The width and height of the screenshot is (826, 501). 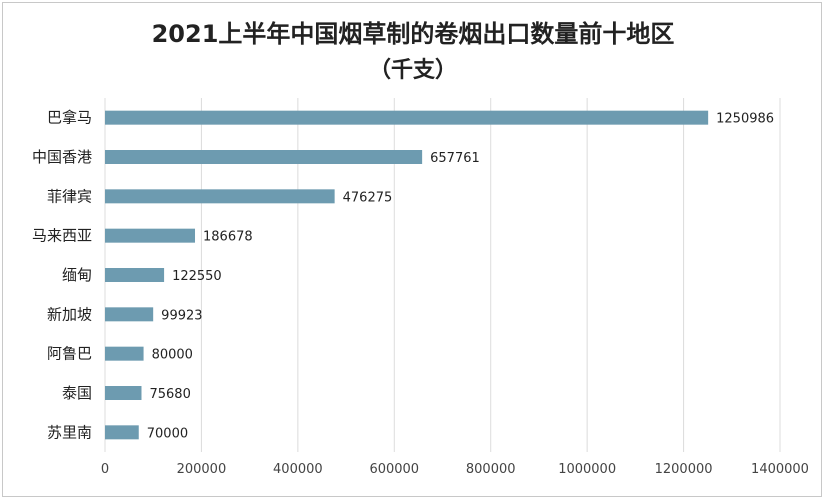 What do you see at coordinates (169, 394) in the screenshot?
I see `data-label: 75680` at bounding box center [169, 394].